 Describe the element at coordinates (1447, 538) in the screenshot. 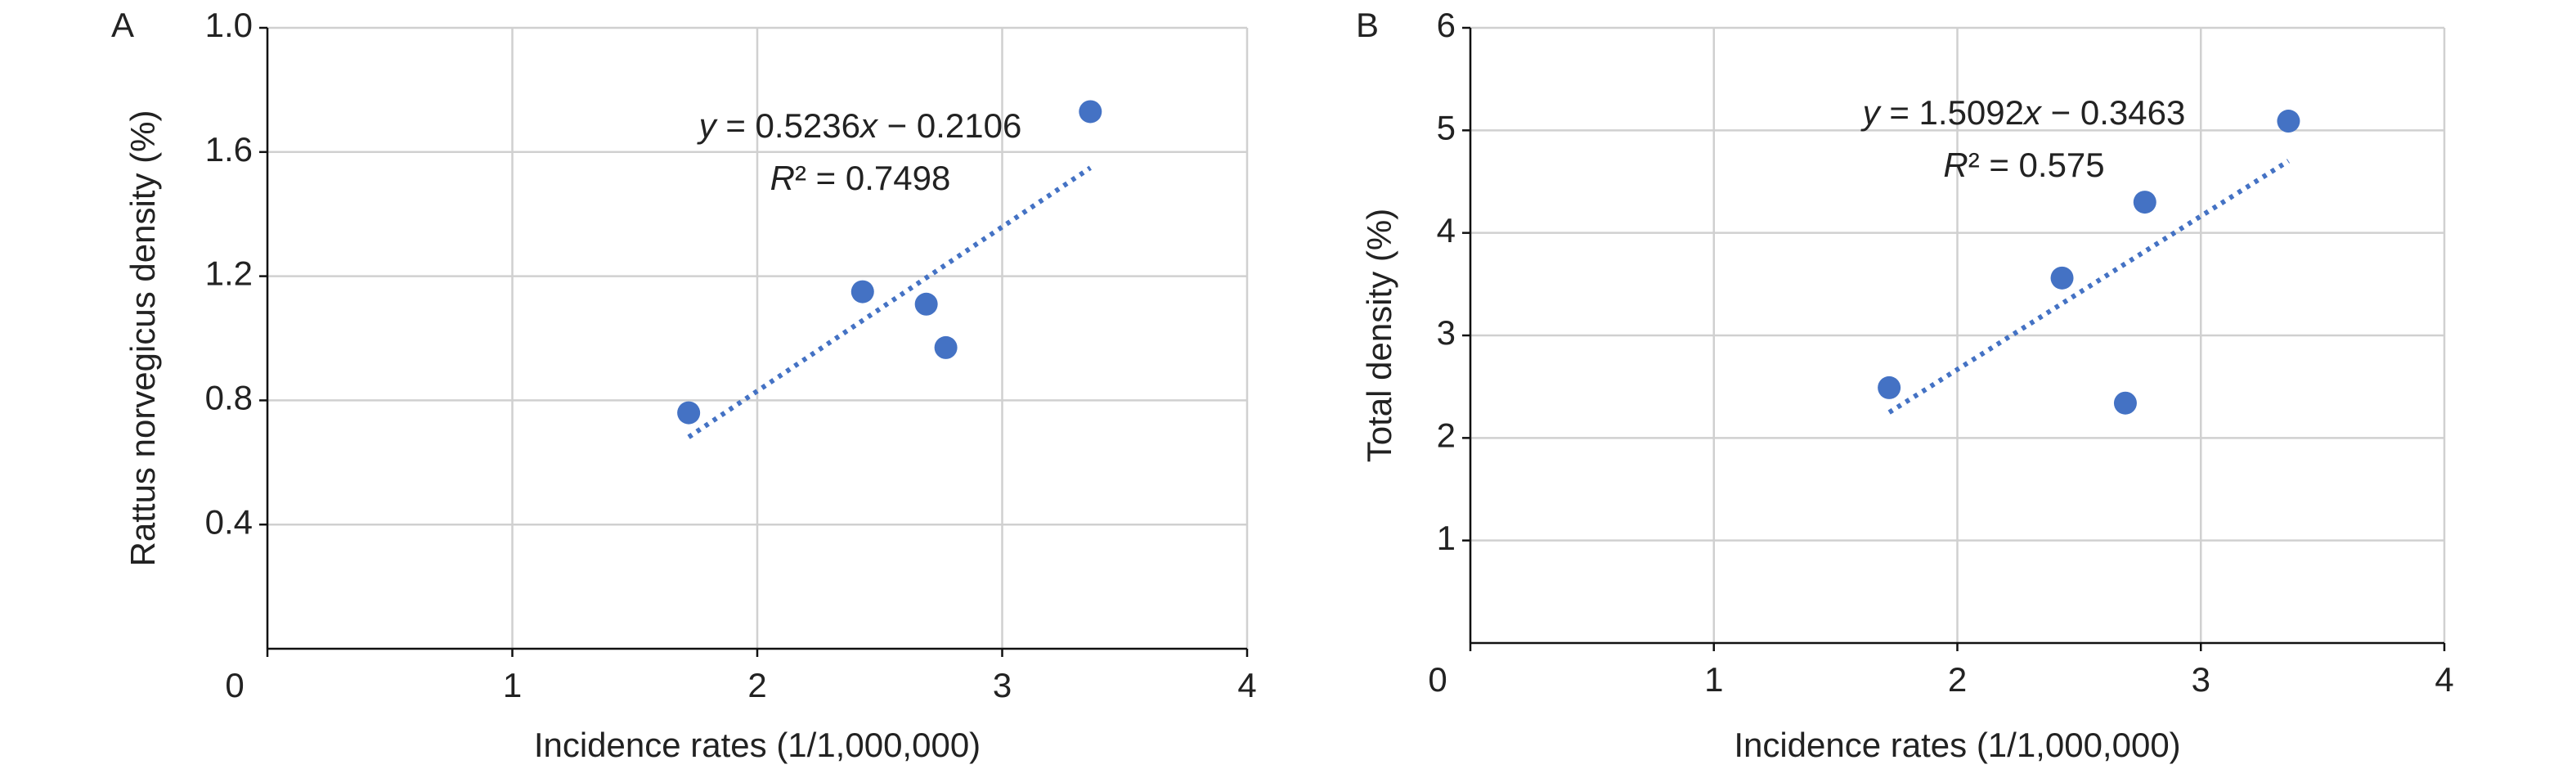

I see `y-tick-label: 1` at that location.